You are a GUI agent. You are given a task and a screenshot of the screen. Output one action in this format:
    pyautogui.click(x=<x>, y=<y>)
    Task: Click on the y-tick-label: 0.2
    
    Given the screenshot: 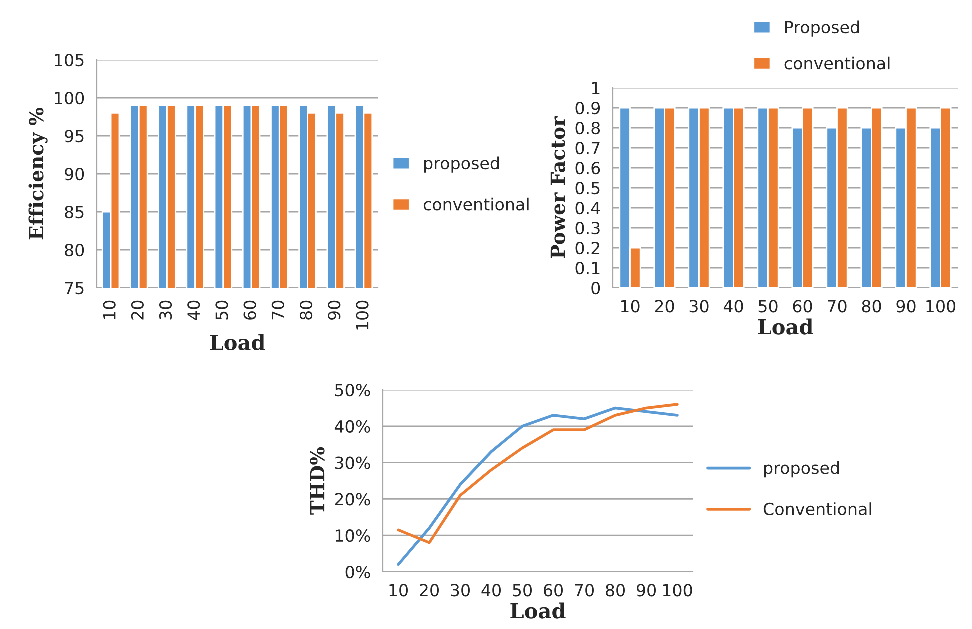 What is the action you would take?
    pyautogui.click(x=588, y=248)
    